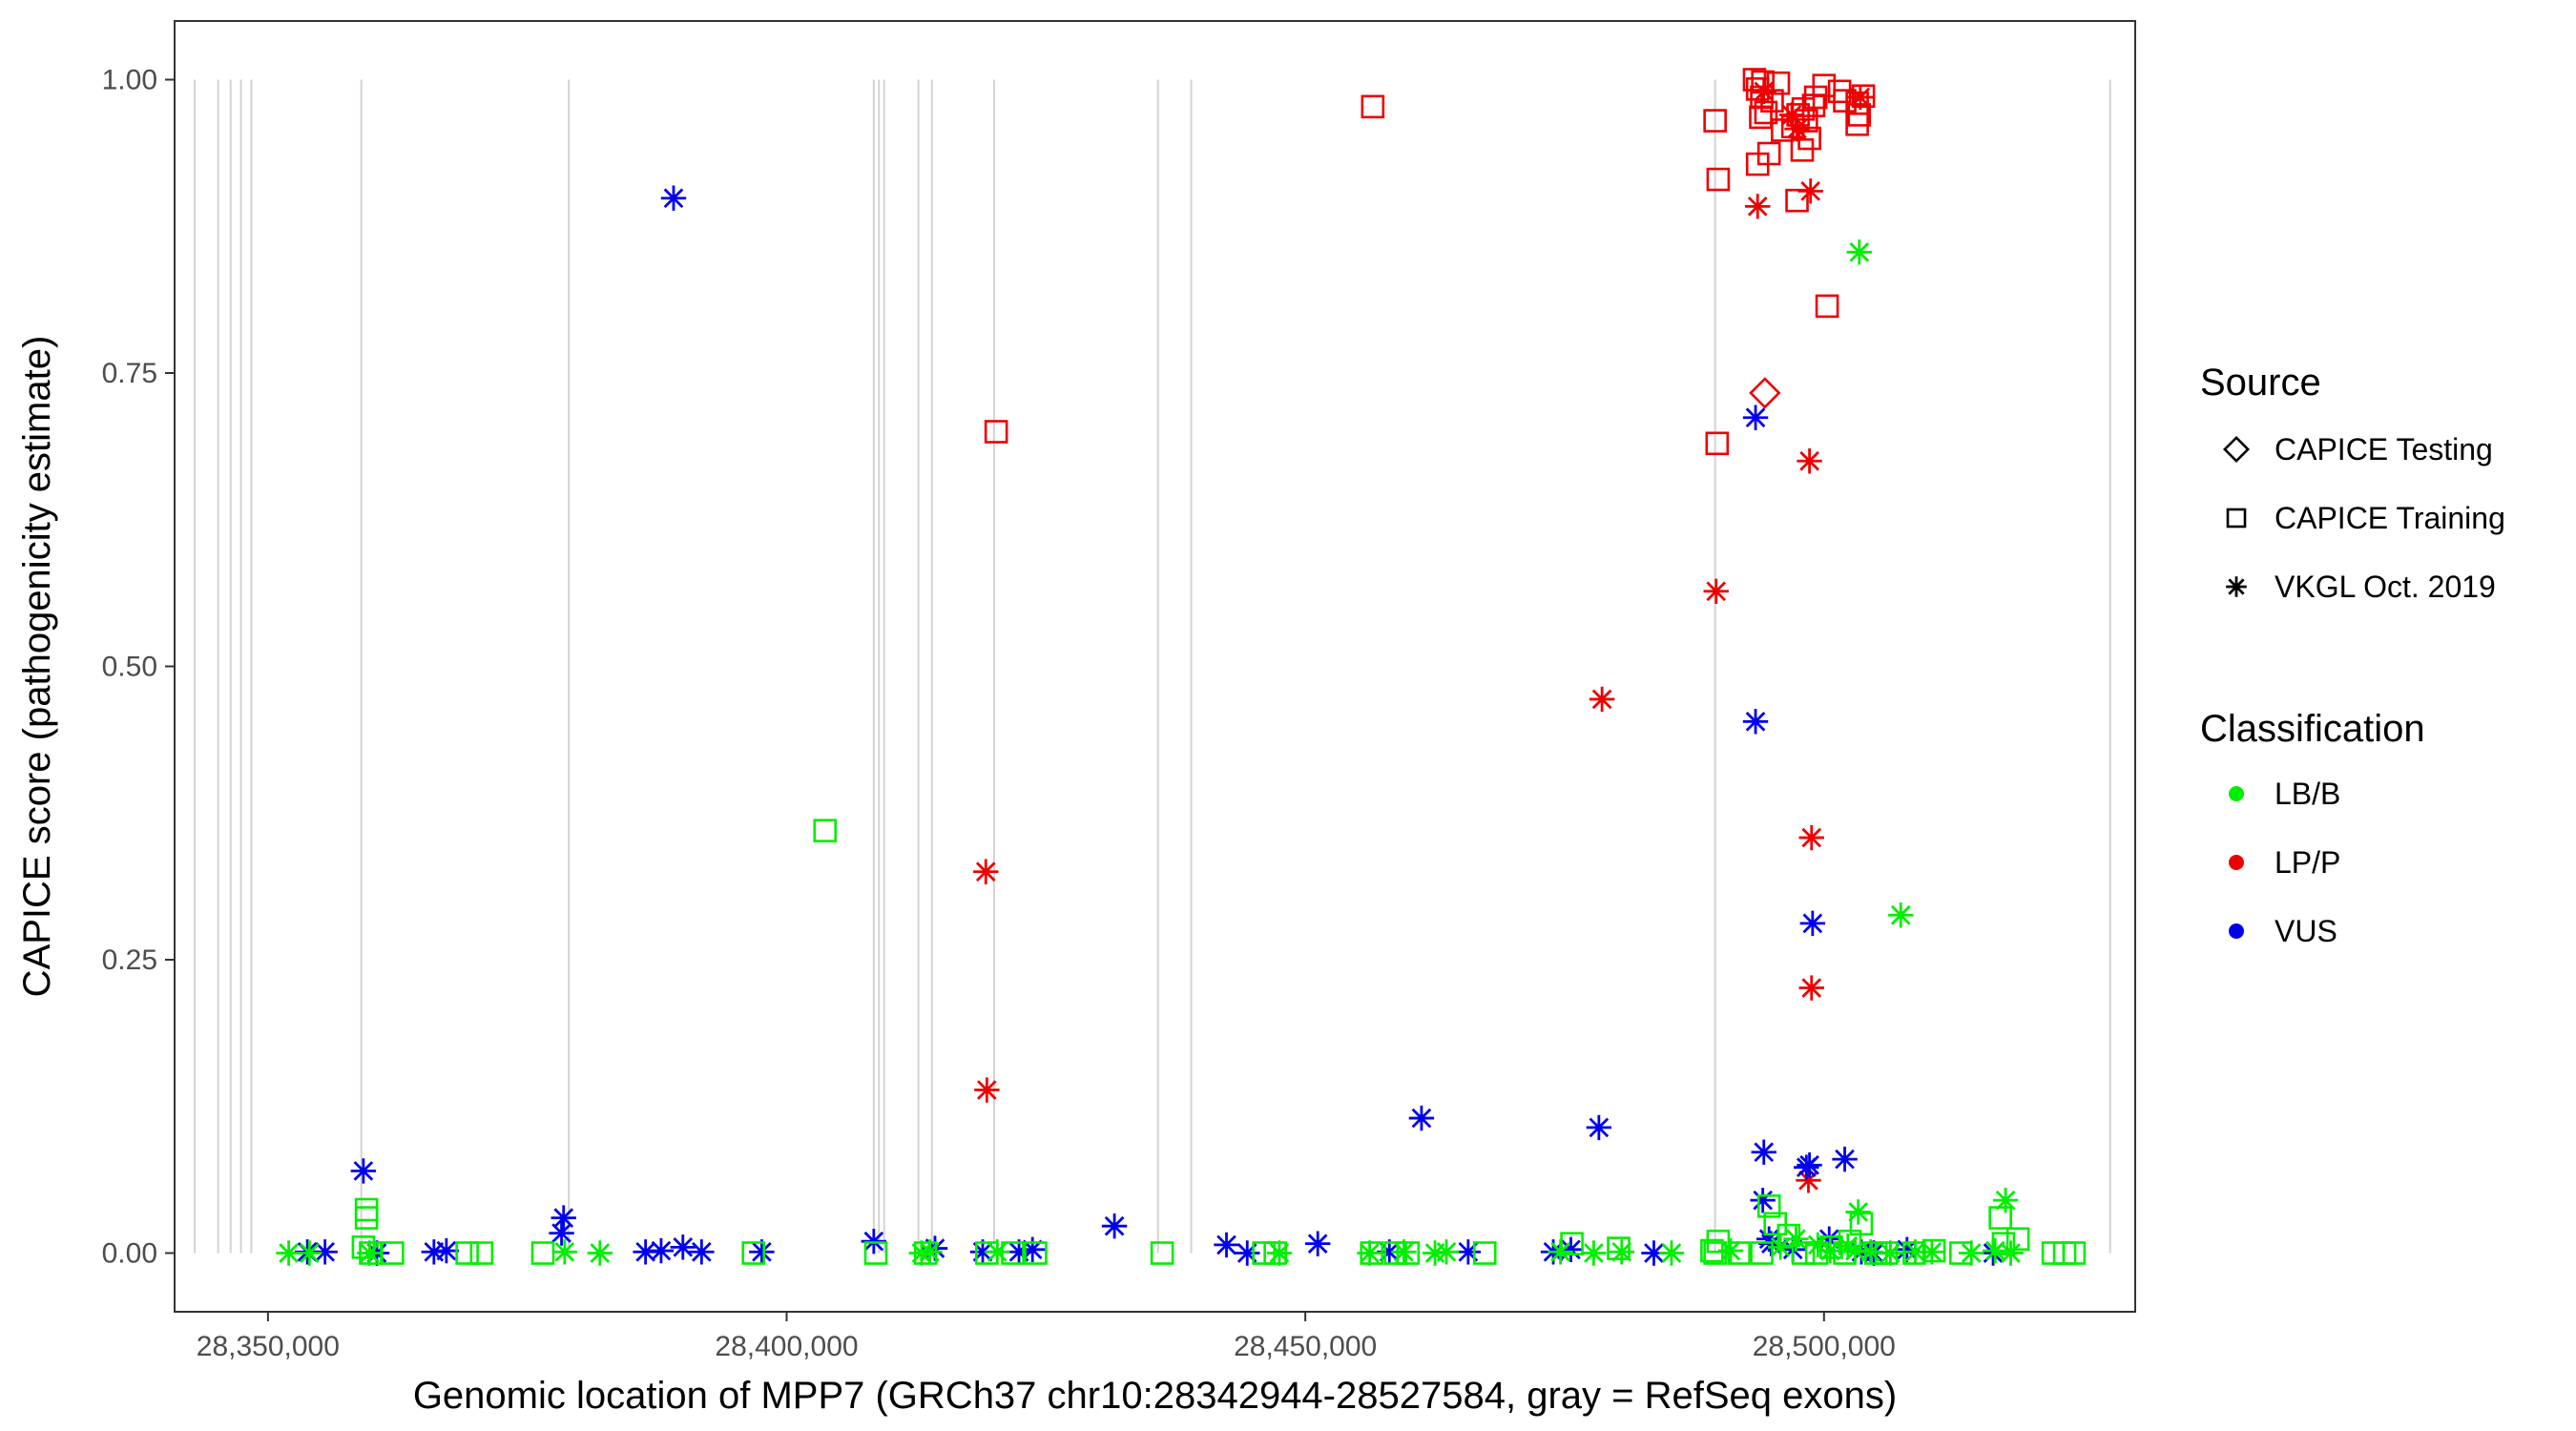  What do you see at coordinates (2307, 794) in the screenshot?
I see `legend-item-label: LB/B` at bounding box center [2307, 794].